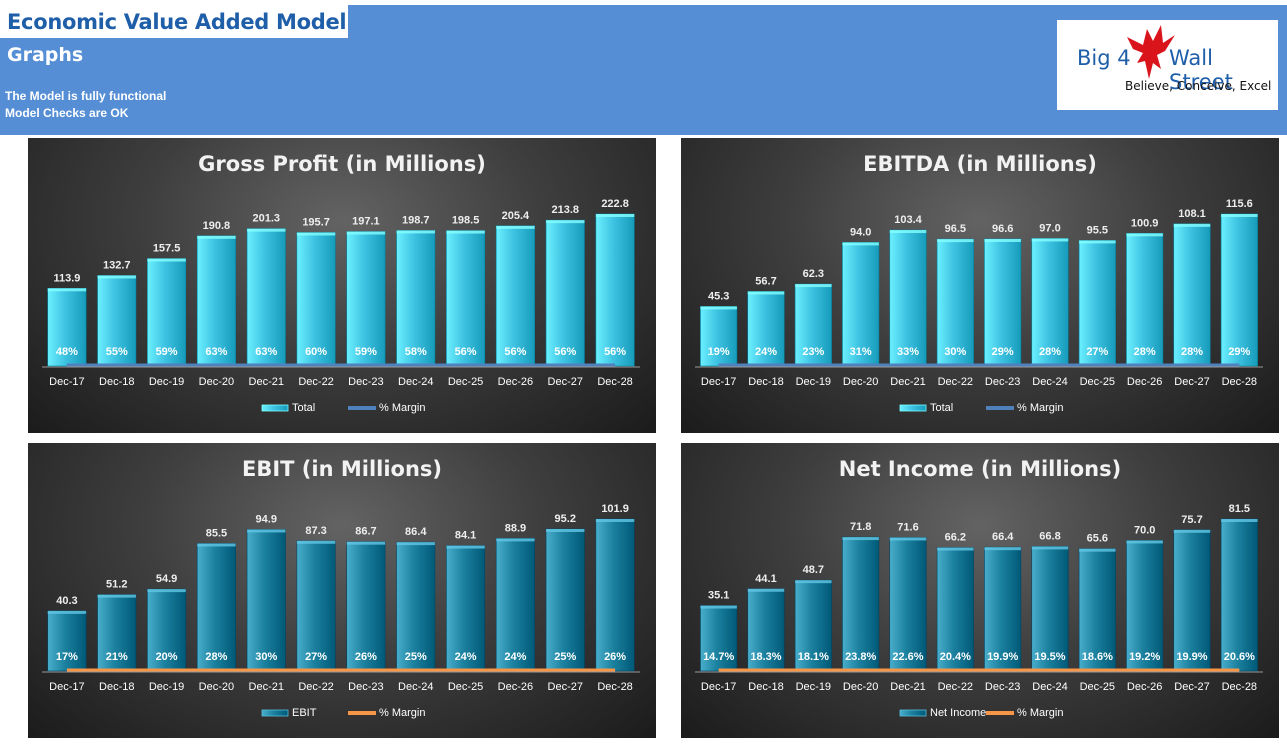  What do you see at coordinates (941, 408) in the screenshot?
I see `legend-label-bars: Total` at bounding box center [941, 408].